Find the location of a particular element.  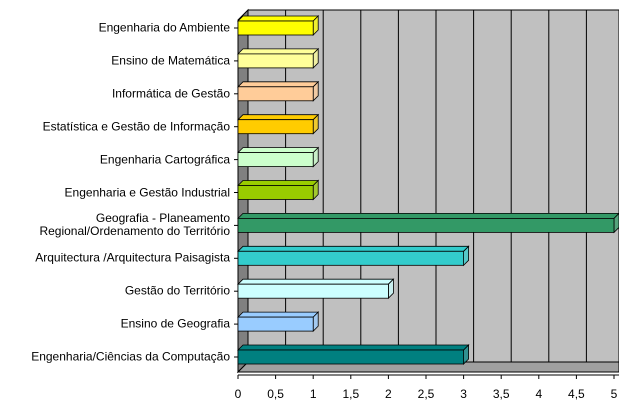

x-tick-label: 0 is located at coordinates (238, 394).